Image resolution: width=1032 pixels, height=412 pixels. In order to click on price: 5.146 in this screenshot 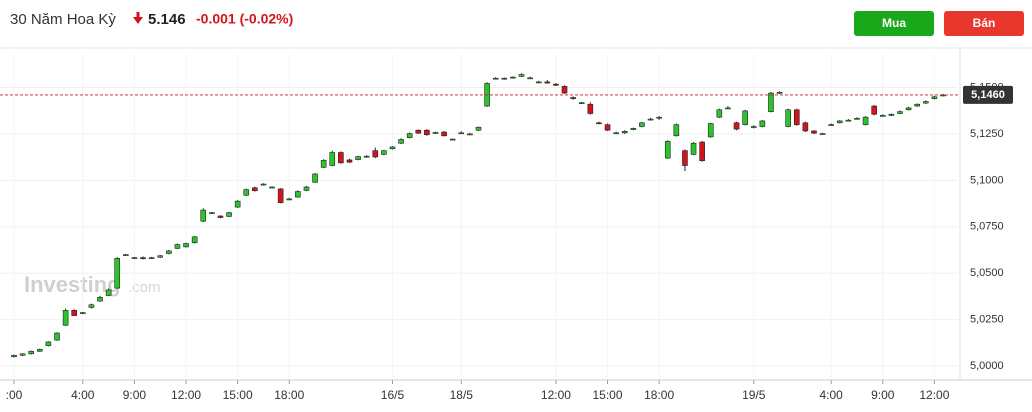, I will do `click(167, 19)`.